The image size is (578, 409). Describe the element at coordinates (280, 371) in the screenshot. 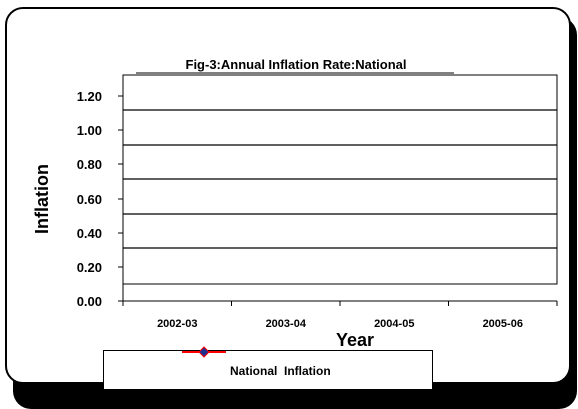

I see `legend-series-label: National Inflation` at that location.